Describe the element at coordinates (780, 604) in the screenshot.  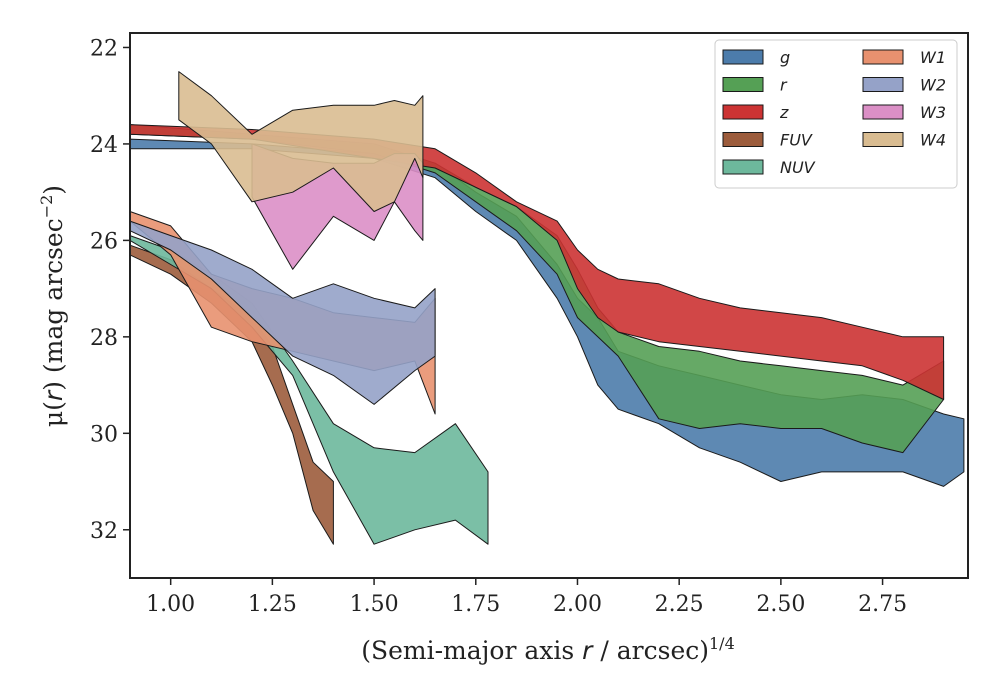
I see `x-tick-label: 2.50` at that location.